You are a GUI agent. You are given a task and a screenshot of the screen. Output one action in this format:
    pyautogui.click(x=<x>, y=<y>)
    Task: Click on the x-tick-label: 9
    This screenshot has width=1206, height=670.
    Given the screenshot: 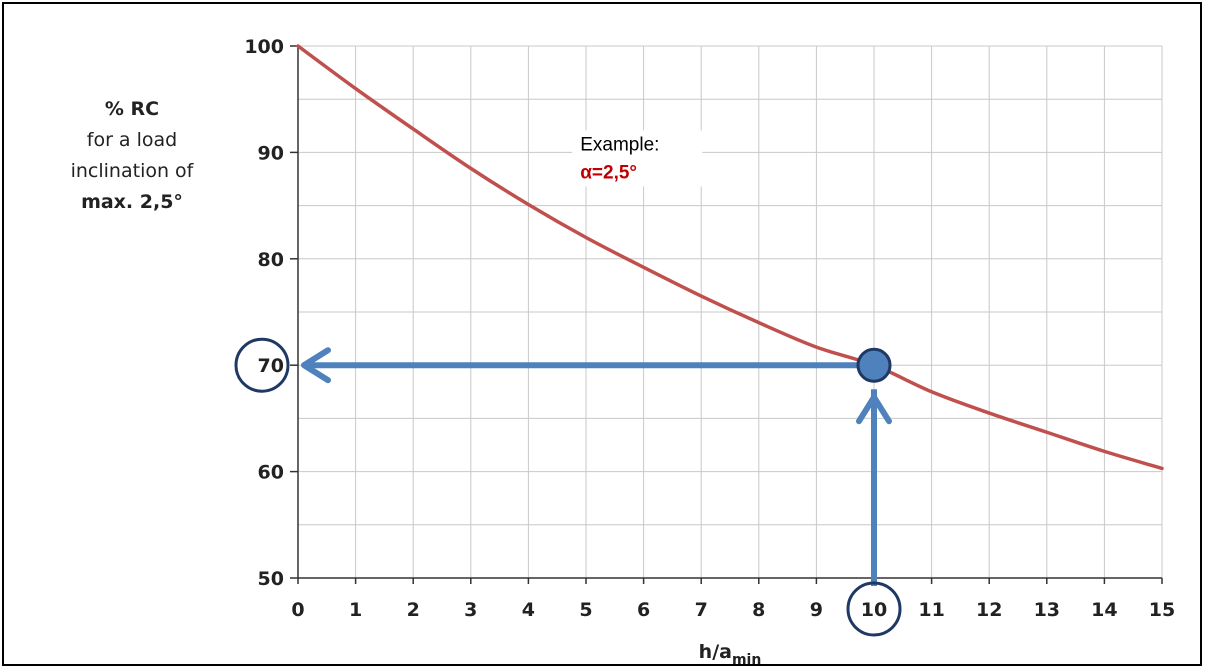 What is the action you would take?
    pyautogui.click(x=816, y=610)
    